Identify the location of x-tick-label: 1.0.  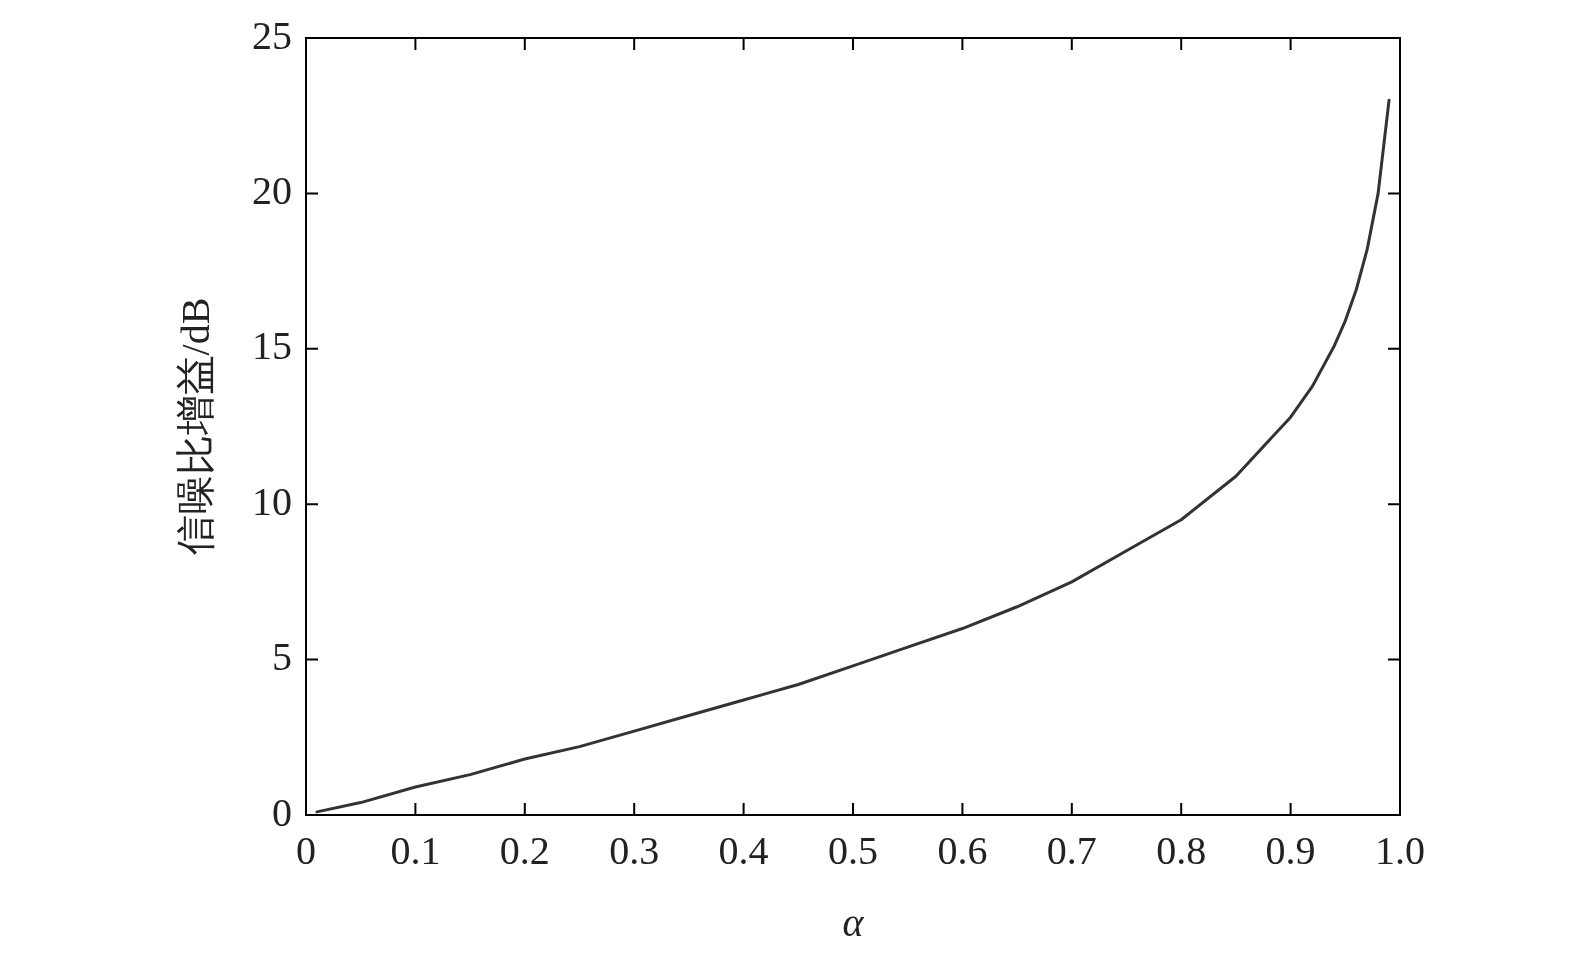
(1400, 850).